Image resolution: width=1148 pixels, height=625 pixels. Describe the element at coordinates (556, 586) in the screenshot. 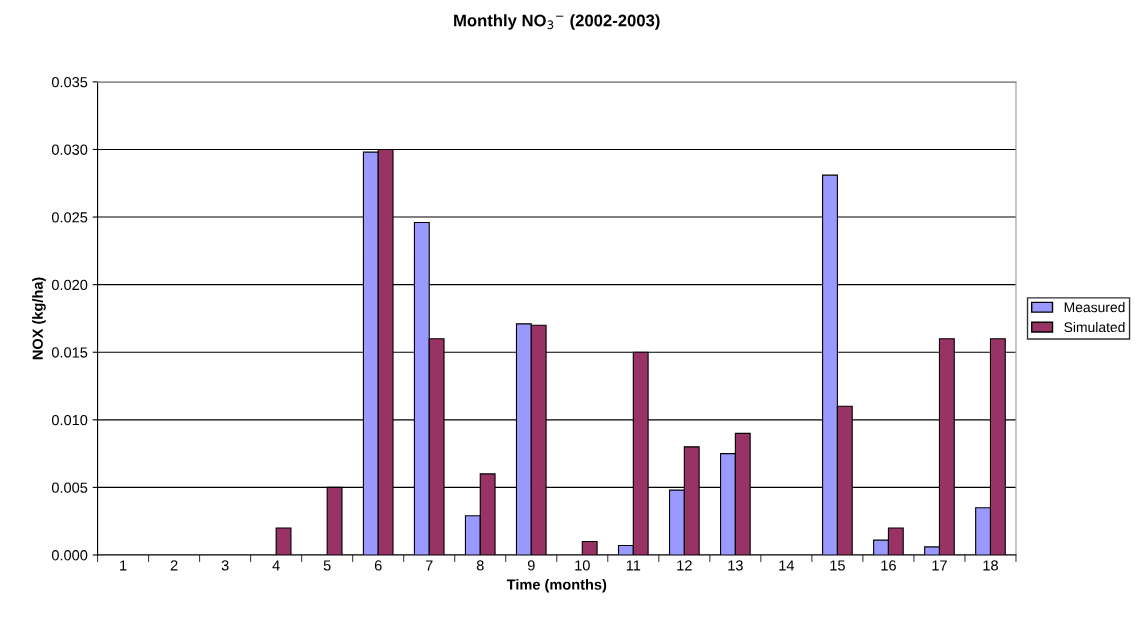

I see `x-axis-title: Time (months)` at that location.